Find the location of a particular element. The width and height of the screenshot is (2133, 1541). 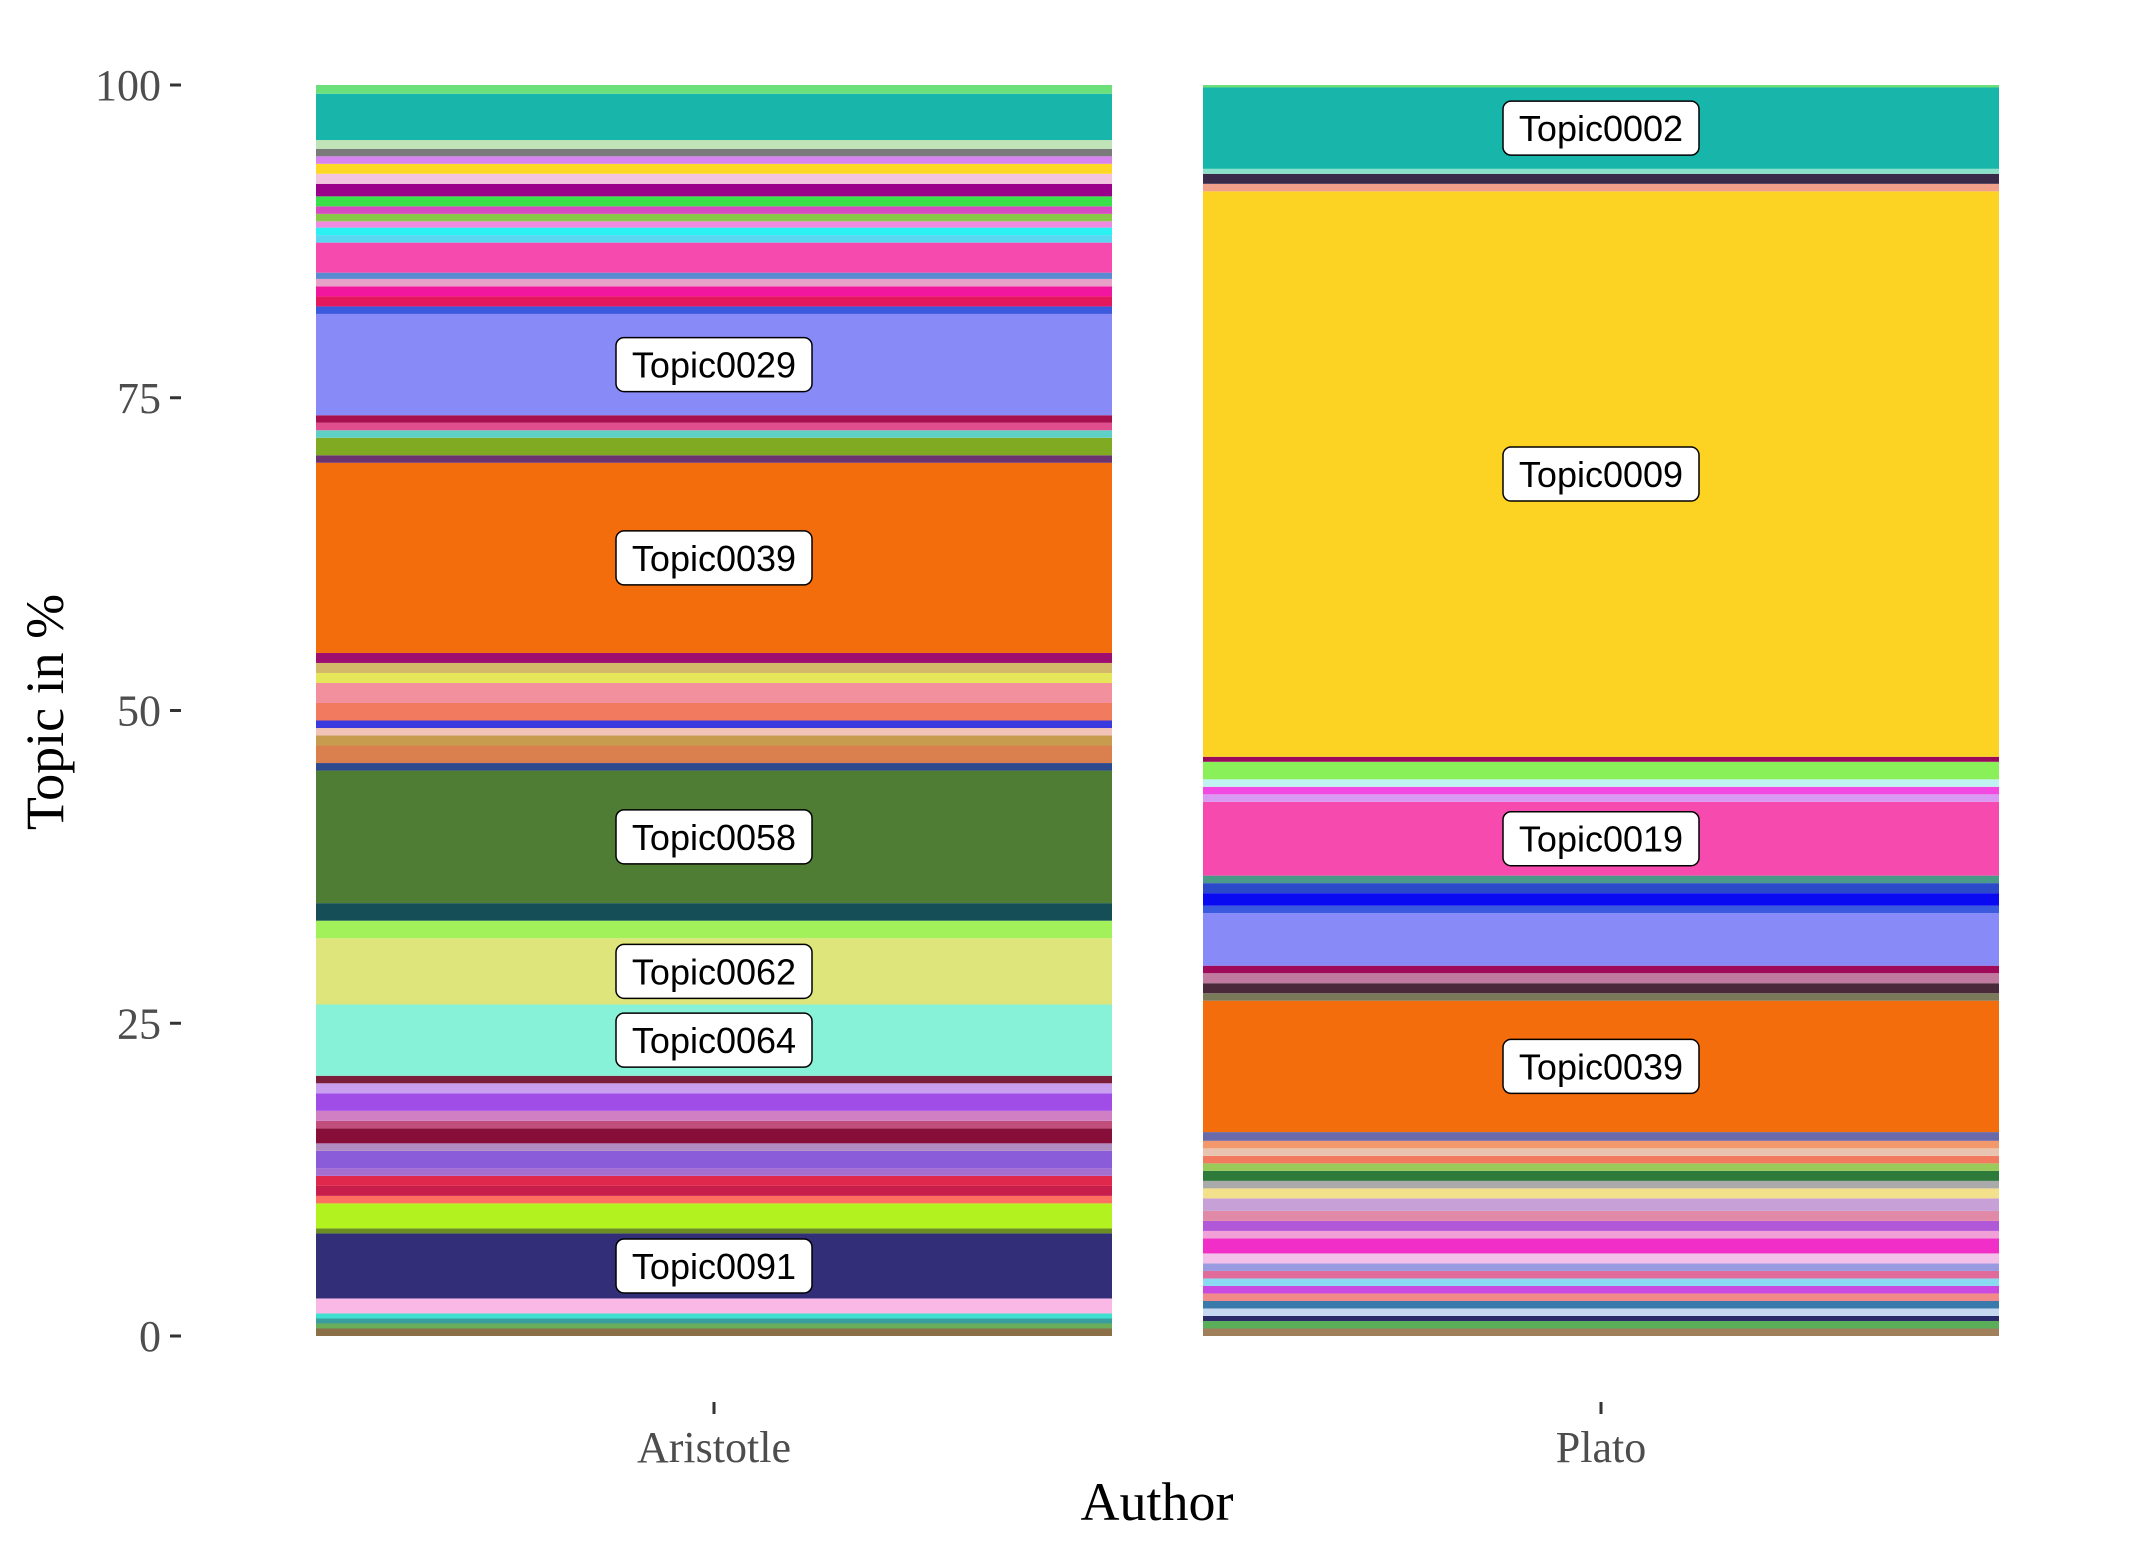

topic-label-text: Topic0091 is located at coordinates (714, 1266).